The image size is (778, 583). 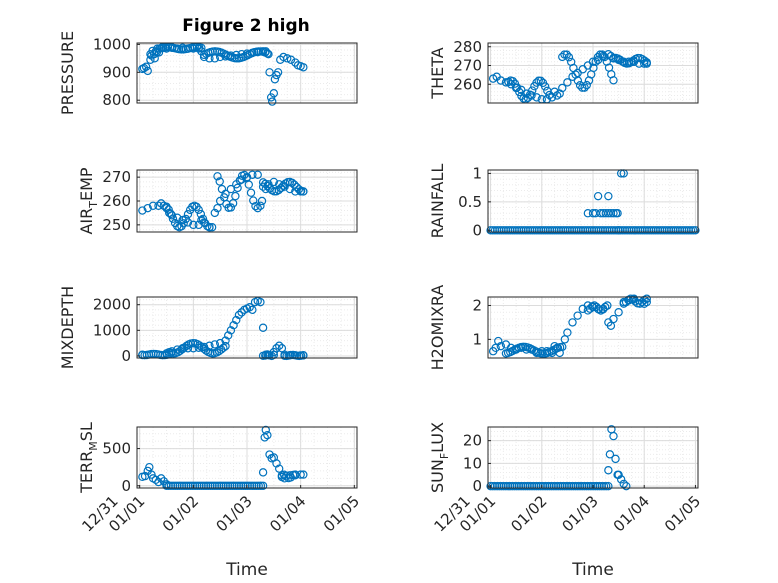 I want to click on y-tick-label: 1, so click(x=477, y=339).